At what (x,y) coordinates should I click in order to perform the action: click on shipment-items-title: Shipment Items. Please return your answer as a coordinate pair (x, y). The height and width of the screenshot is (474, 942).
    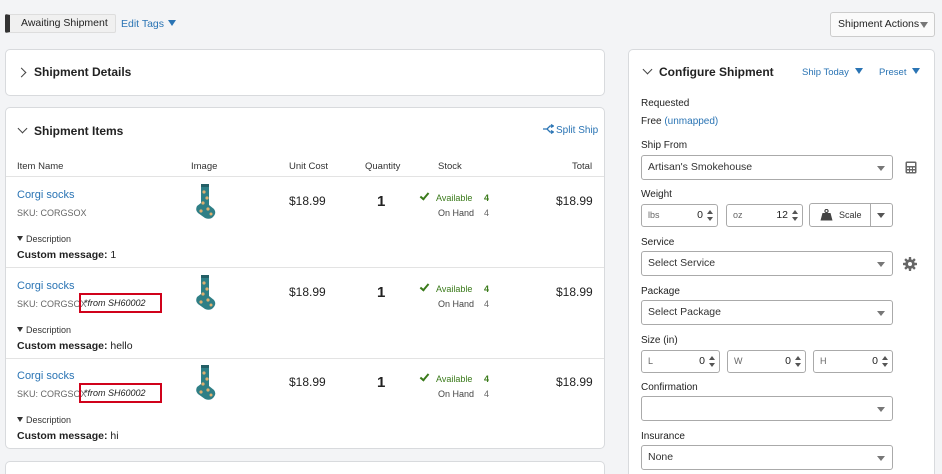
    Looking at the image, I should click on (79, 131).